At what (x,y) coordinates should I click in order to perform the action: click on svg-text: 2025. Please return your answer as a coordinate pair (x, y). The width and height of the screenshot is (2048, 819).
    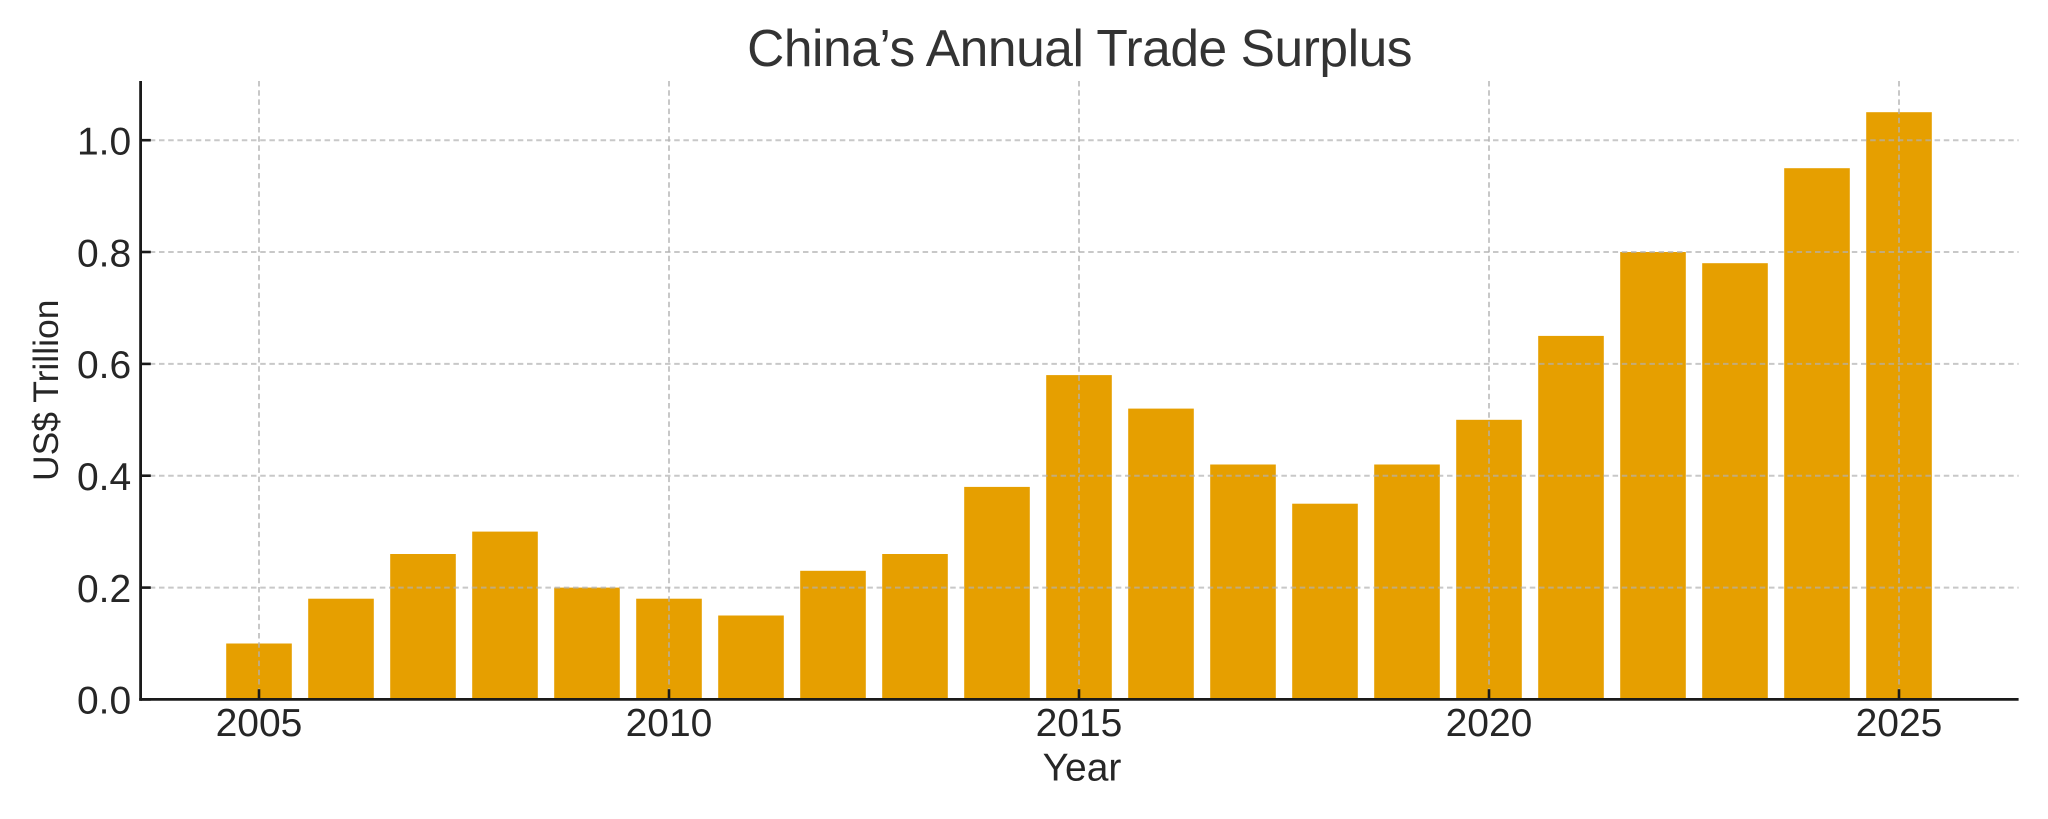
    Looking at the image, I should click on (1899, 723).